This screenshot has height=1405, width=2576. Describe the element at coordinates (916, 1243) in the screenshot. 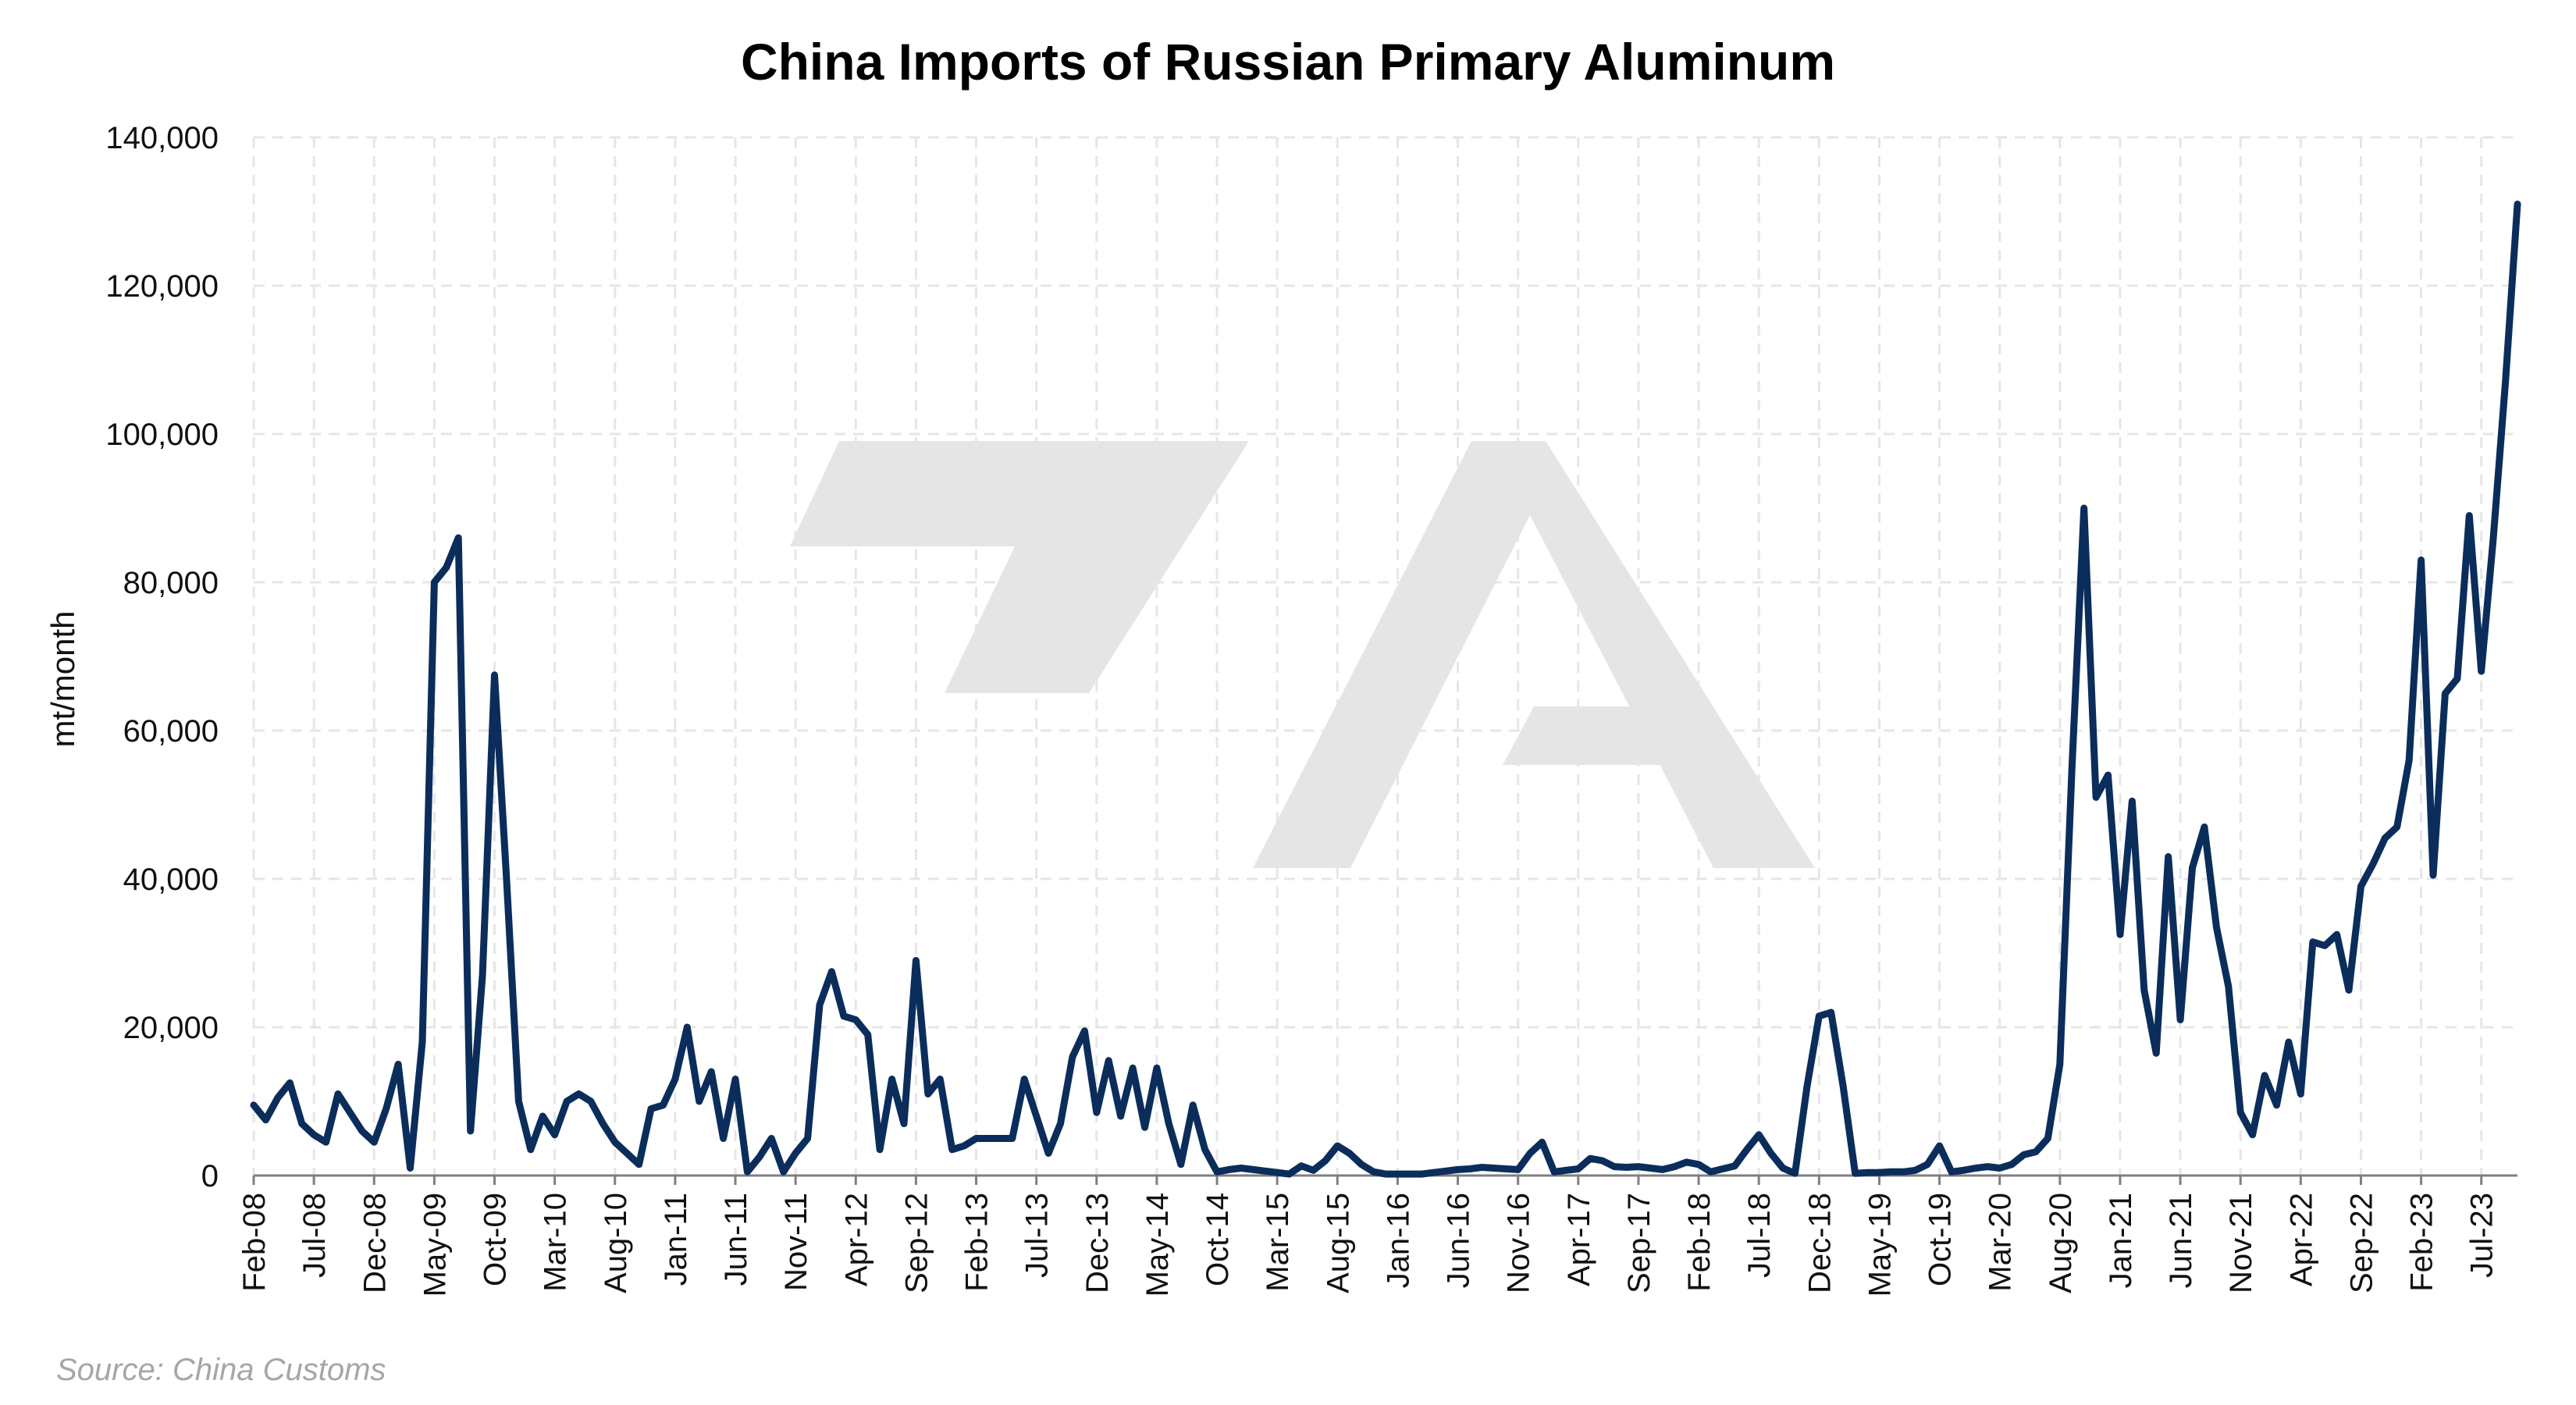

I see `x-tick-label: Sep-12` at that location.